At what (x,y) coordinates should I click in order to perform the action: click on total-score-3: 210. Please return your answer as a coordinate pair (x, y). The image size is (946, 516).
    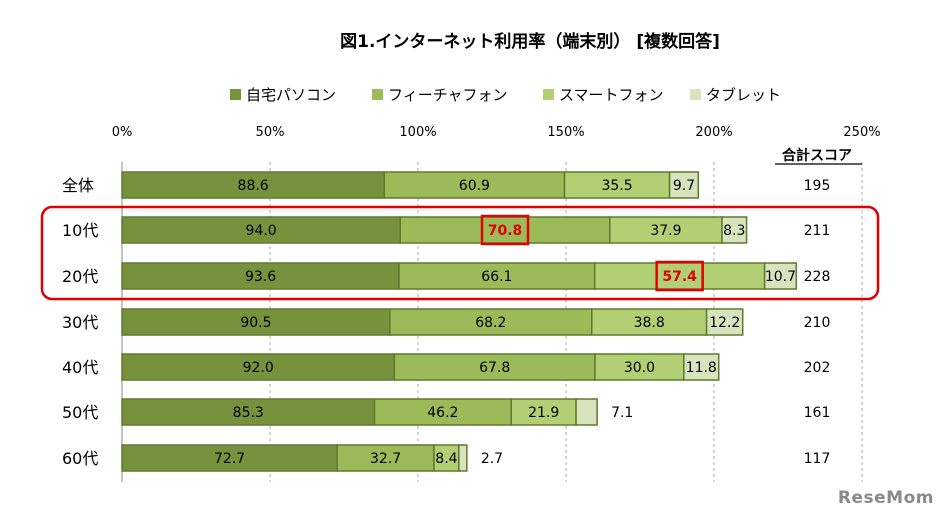
    Looking at the image, I should click on (817, 323).